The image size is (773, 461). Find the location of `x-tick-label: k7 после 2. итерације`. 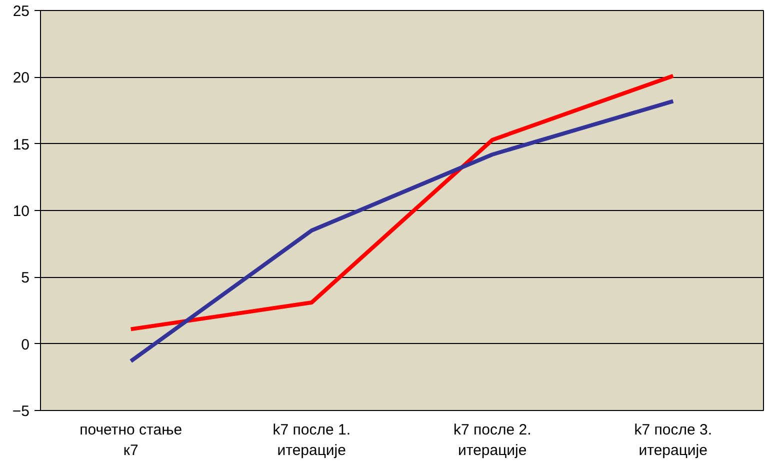

x-tick-label: k7 после 2. итерације is located at coordinates (493, 440).